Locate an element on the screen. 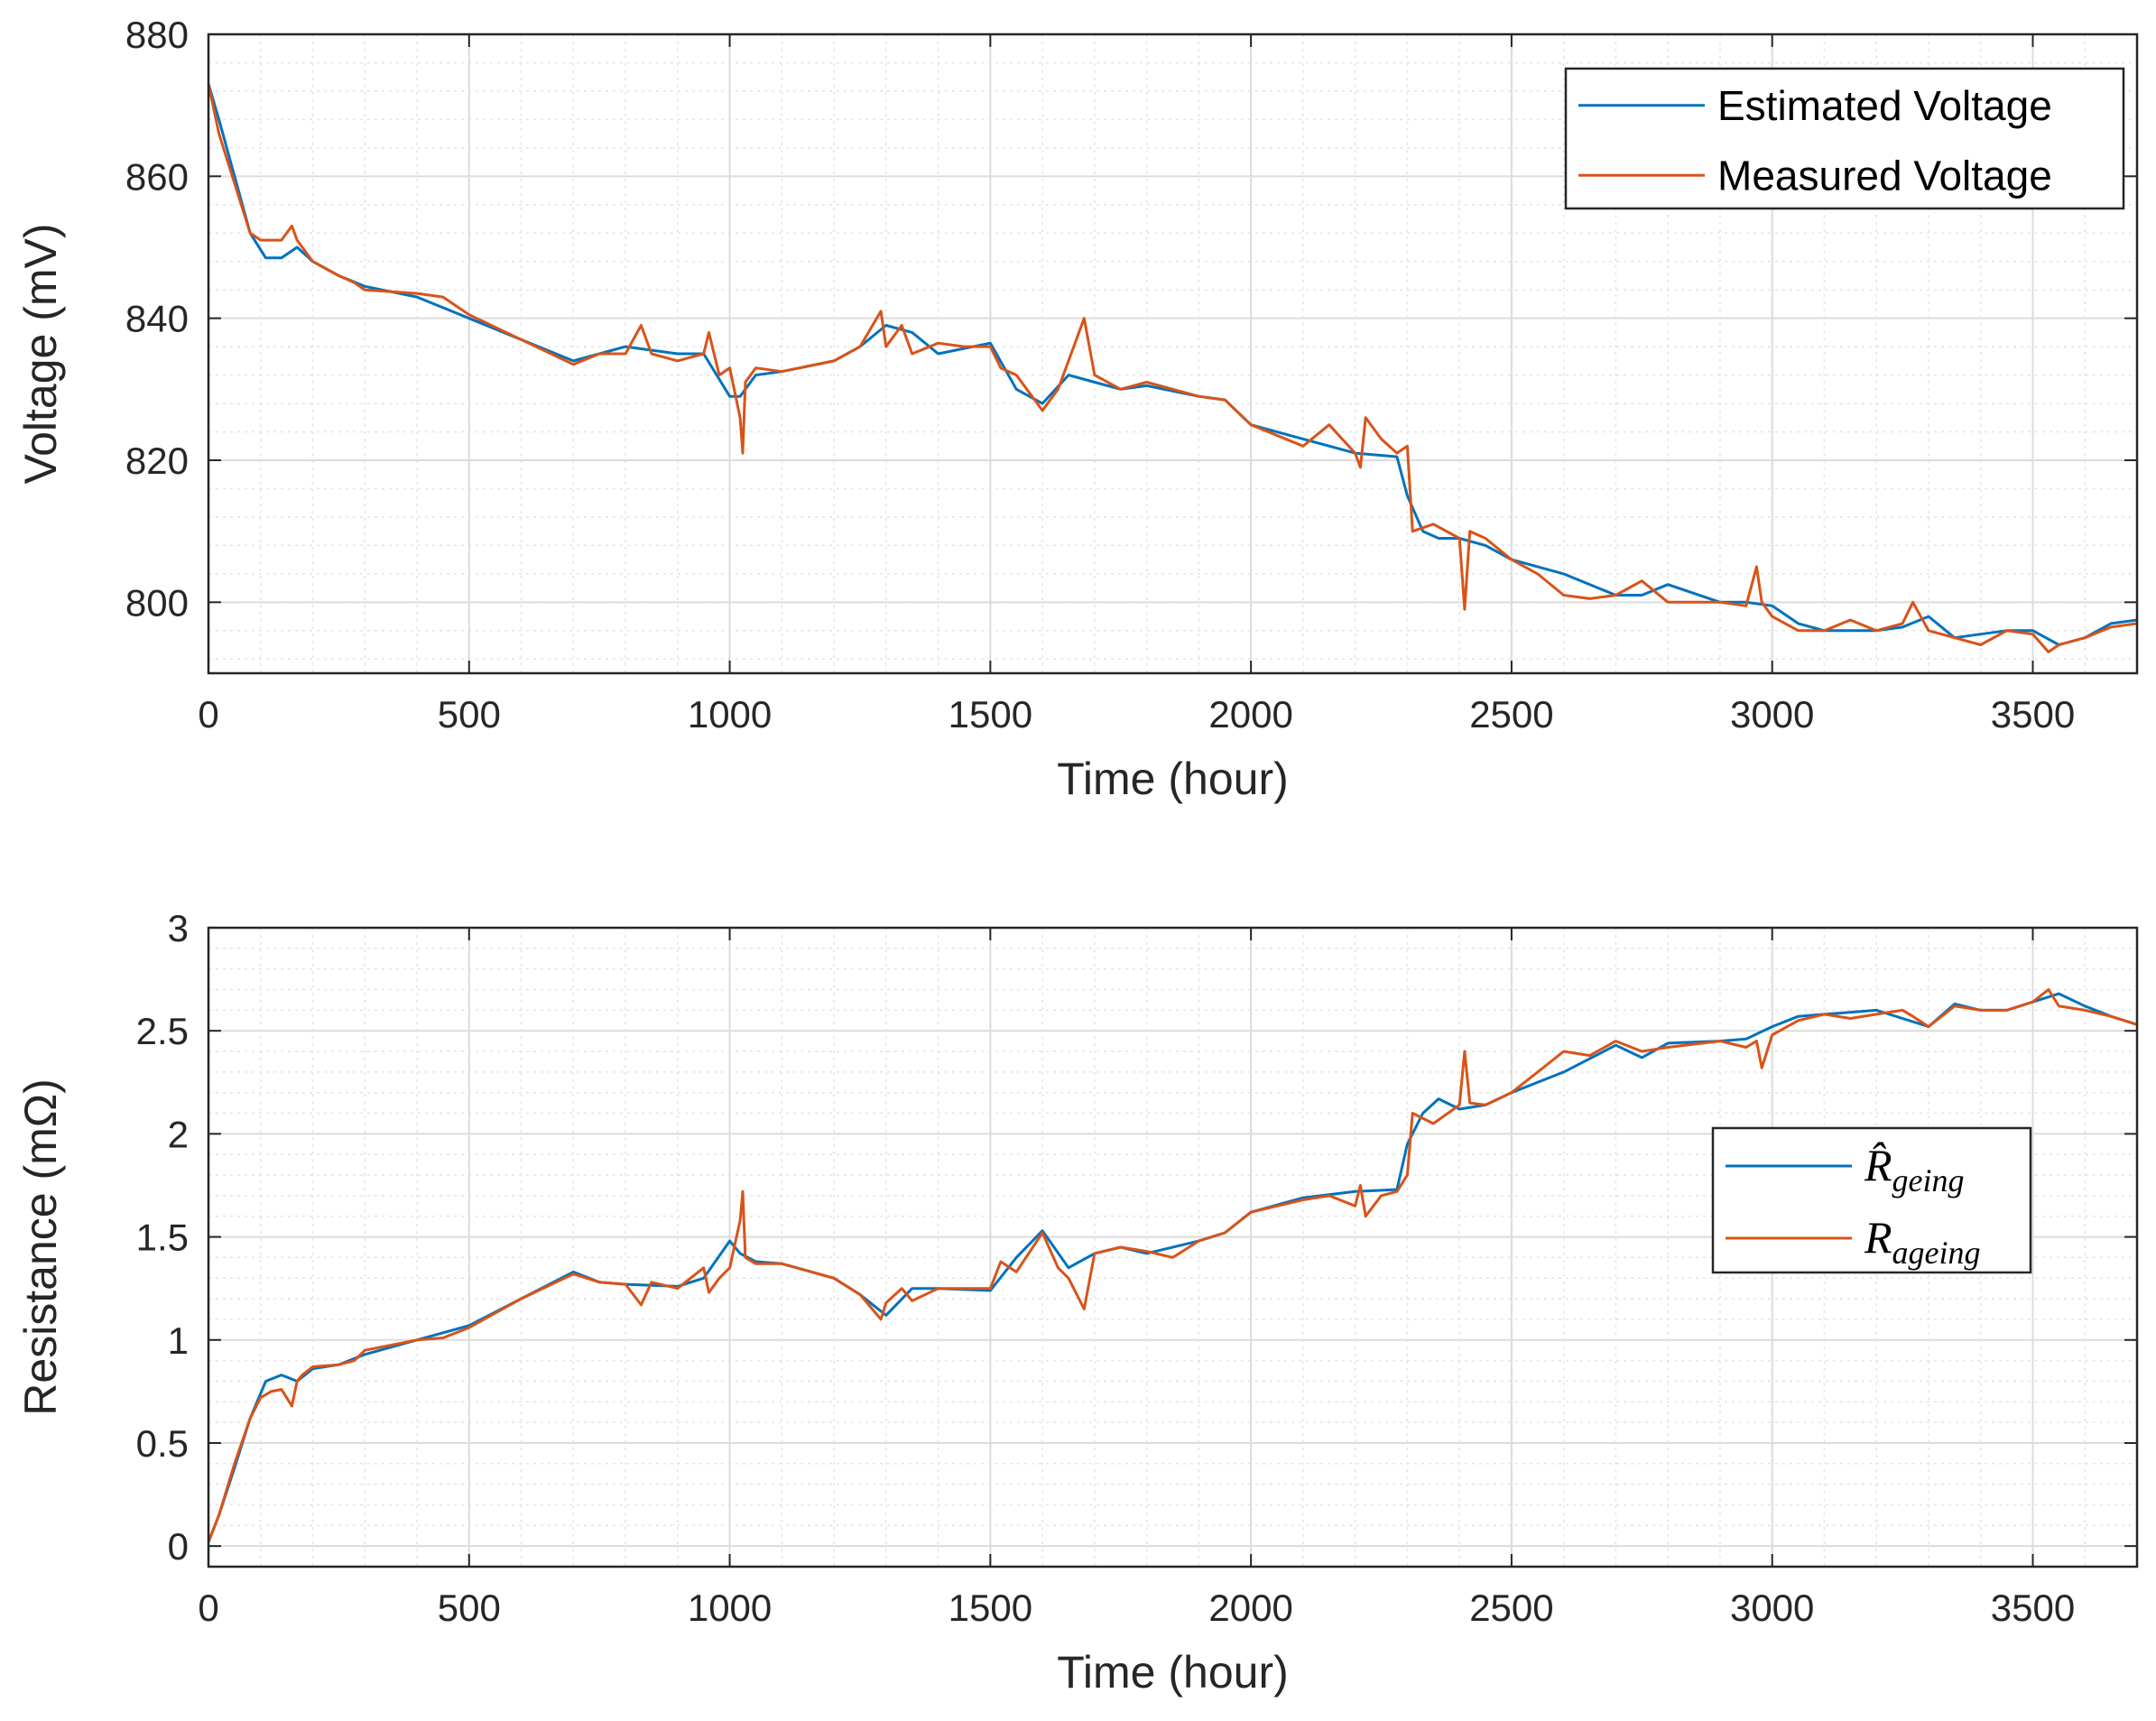 This screenshot has width=2156, height=1721. y-tick-label: 0.5 is located at coordinates (162, 1443).